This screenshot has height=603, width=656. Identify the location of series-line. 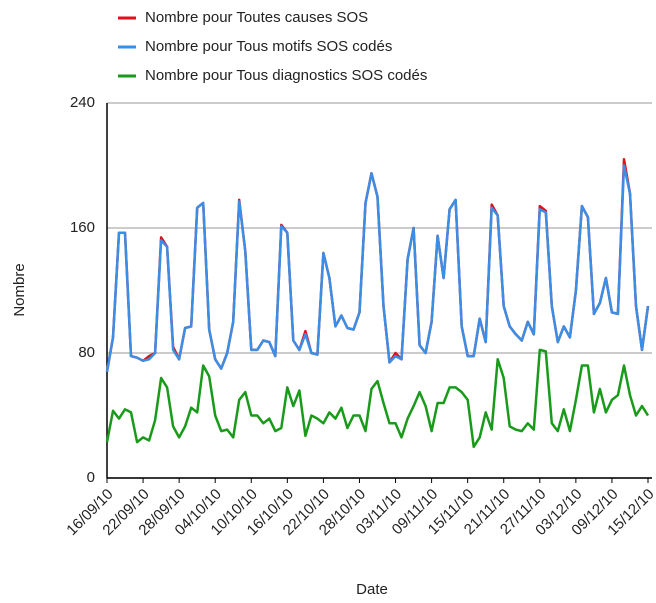
(377, 398).